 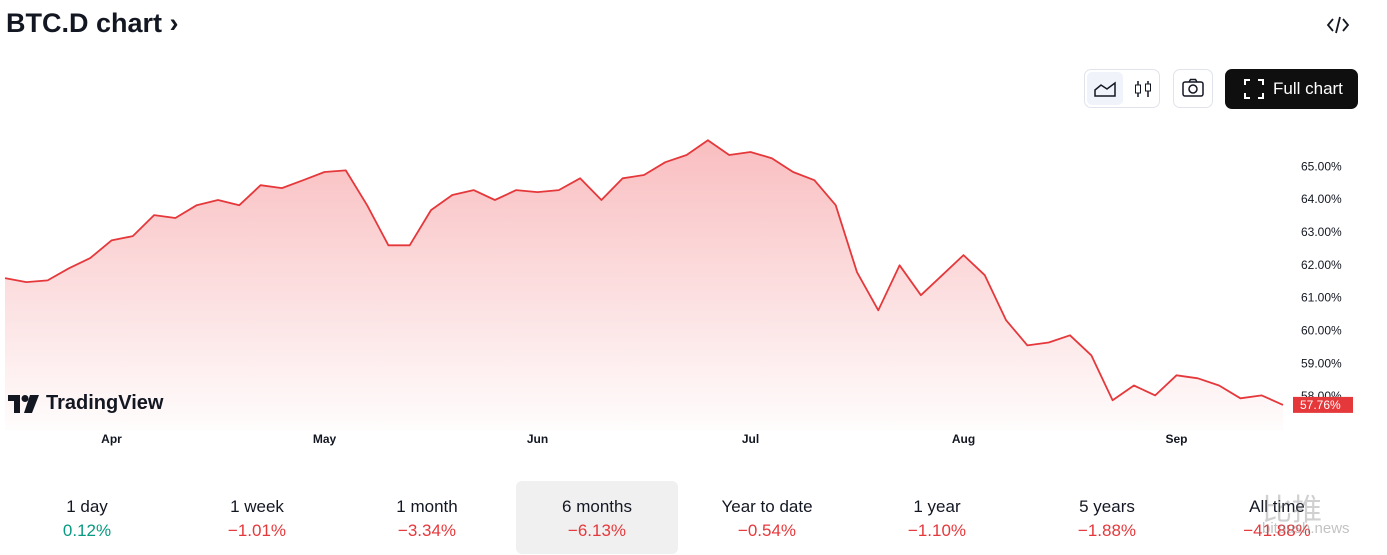 I want to click on period-label: 1 day, so click(x=87, y=506).